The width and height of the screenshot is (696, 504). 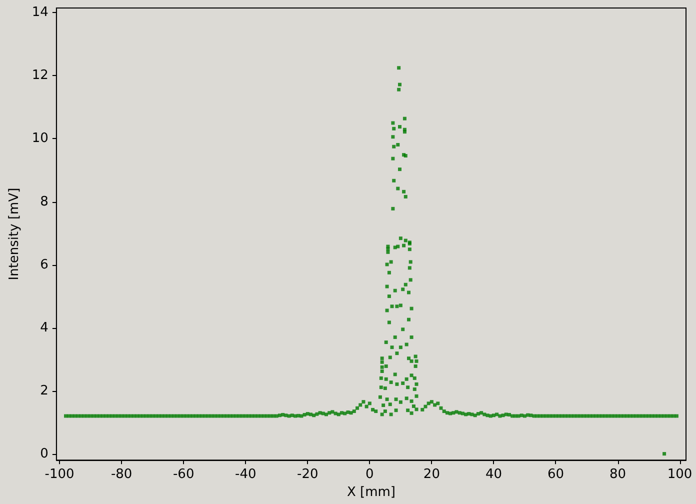 What do you see at coordinates (40, 76) in the screenshot?
I see `y-tick-label: 12` at bounding box center [40, 76].